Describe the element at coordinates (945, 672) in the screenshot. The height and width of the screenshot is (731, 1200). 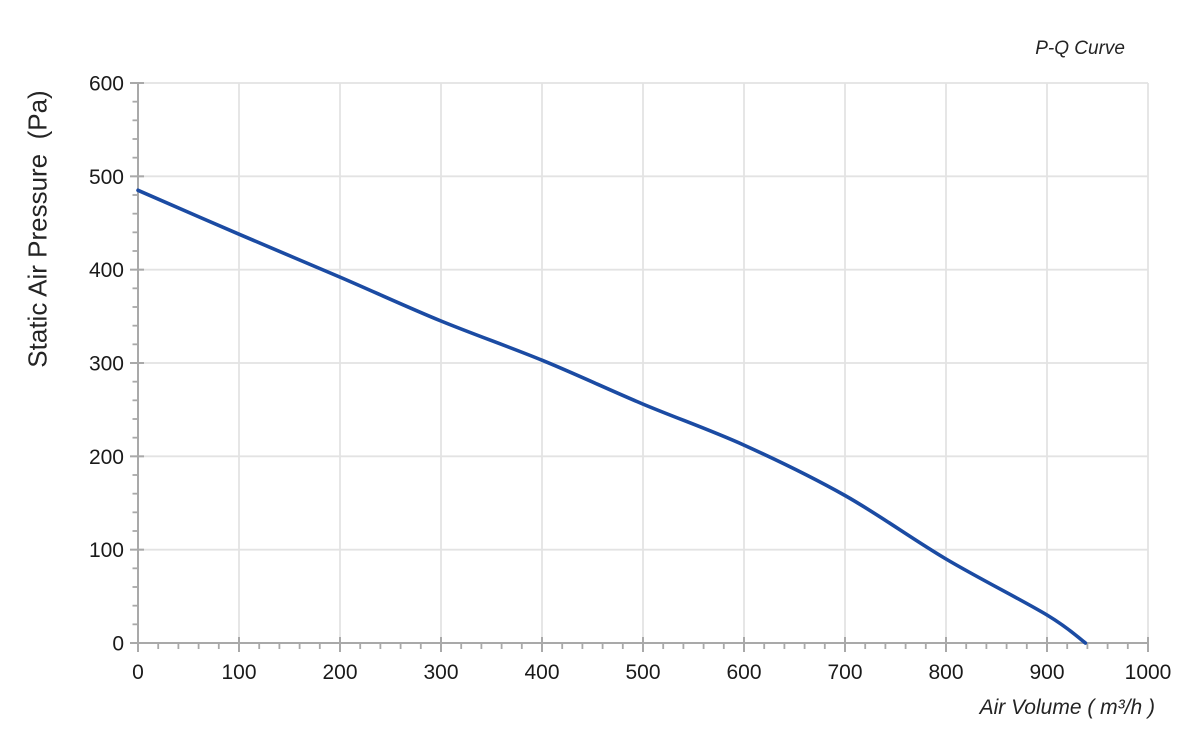
I see `x-tick-label: 800` at that location.